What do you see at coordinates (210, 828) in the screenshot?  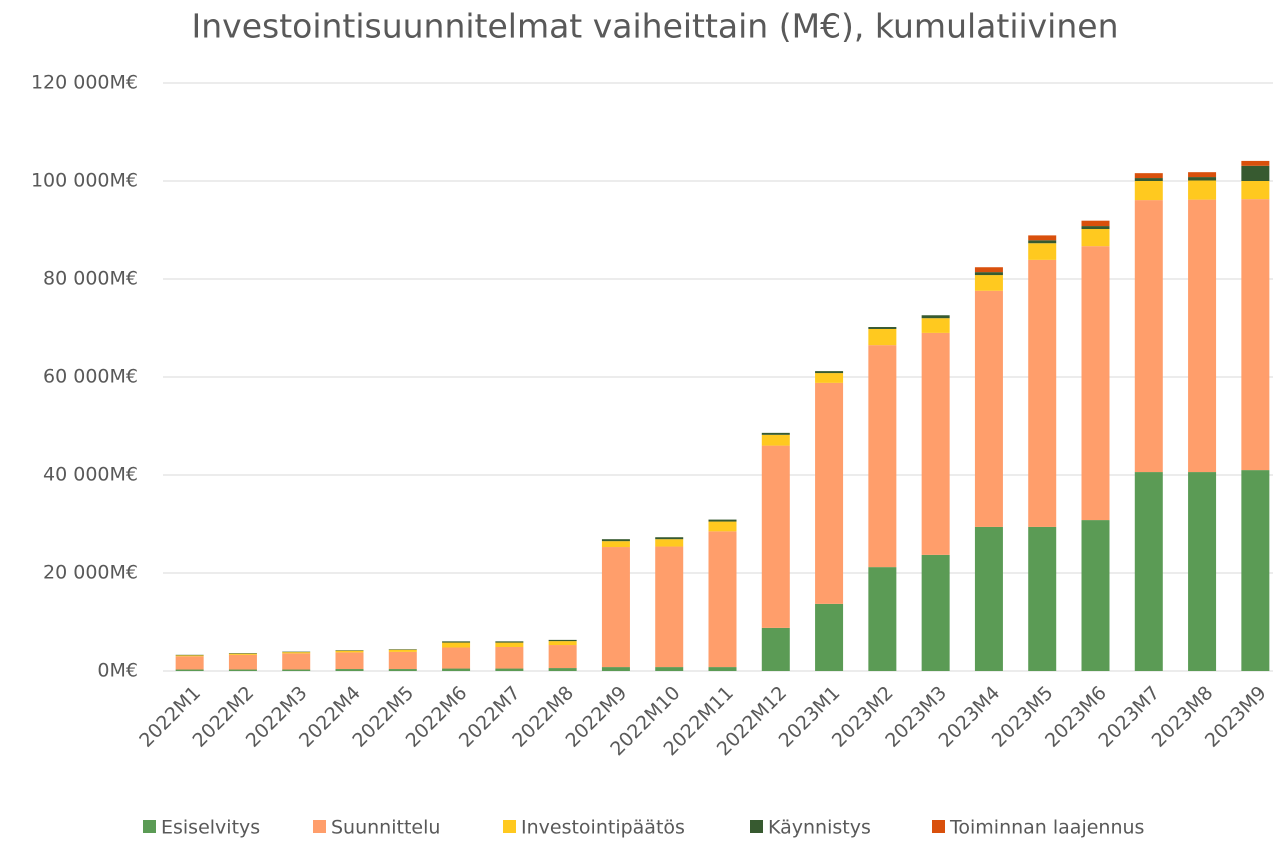 I see `legend-label: Esiselvitys` at bounding box center [210, 828].